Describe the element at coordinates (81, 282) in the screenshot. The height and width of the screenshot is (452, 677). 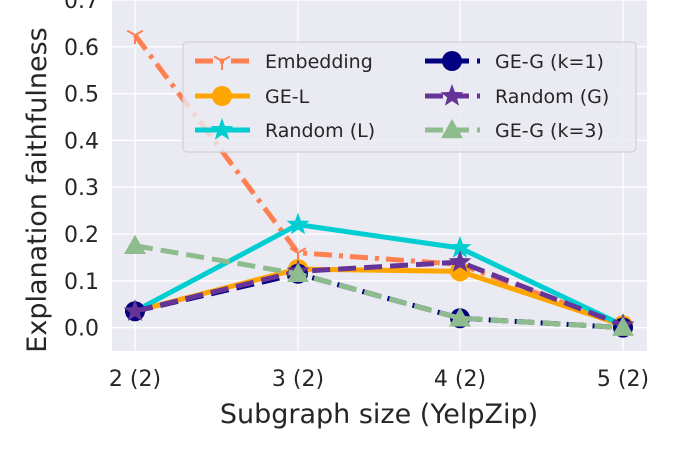
I see `y-tick-label: 0.1` at that location.